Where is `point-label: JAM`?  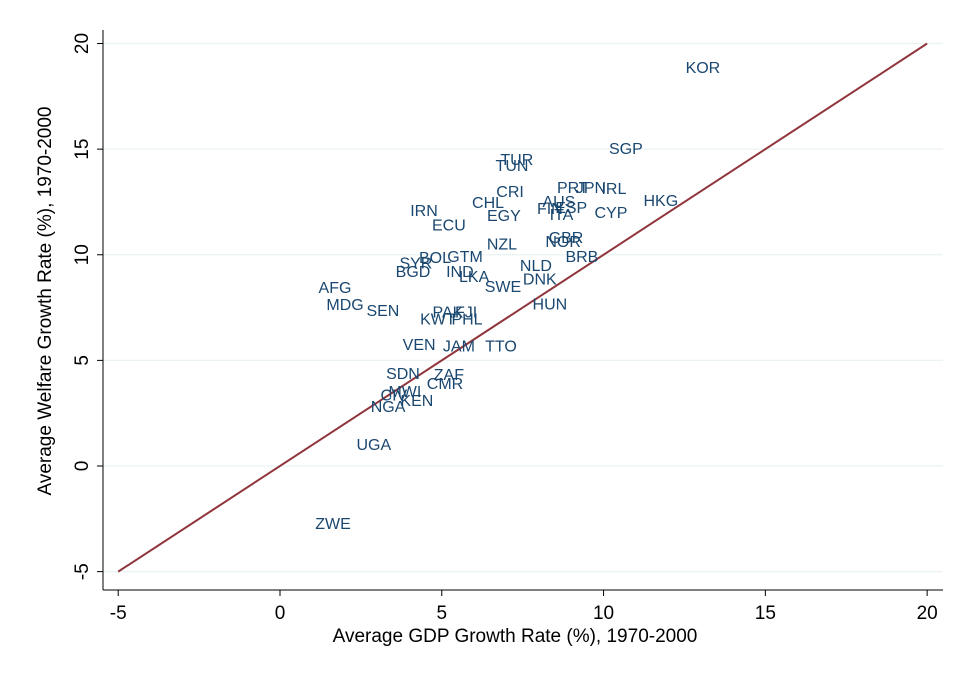 point-label: JAM is located at coordinates (459, 346).